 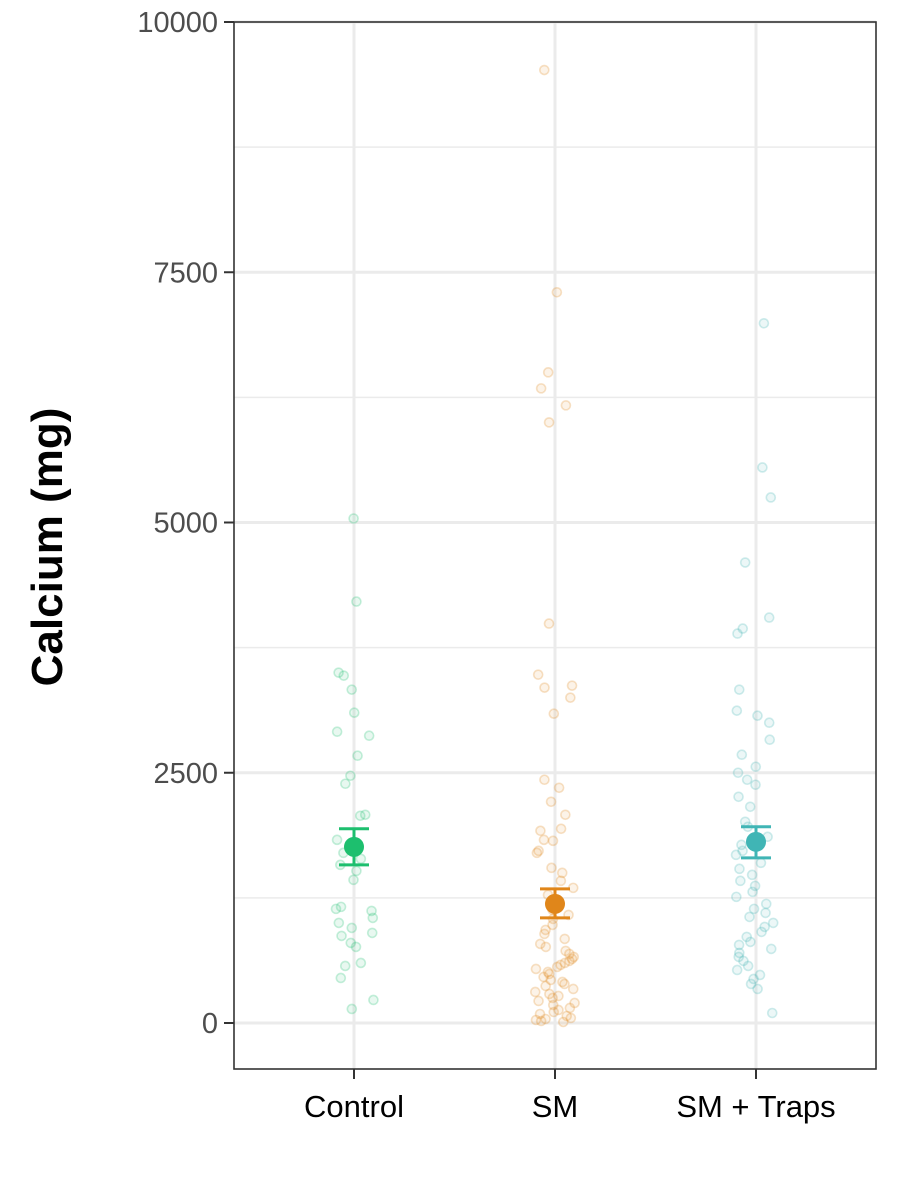 I want to click on x-tick-label: Control, so click(x=354, y=1106).